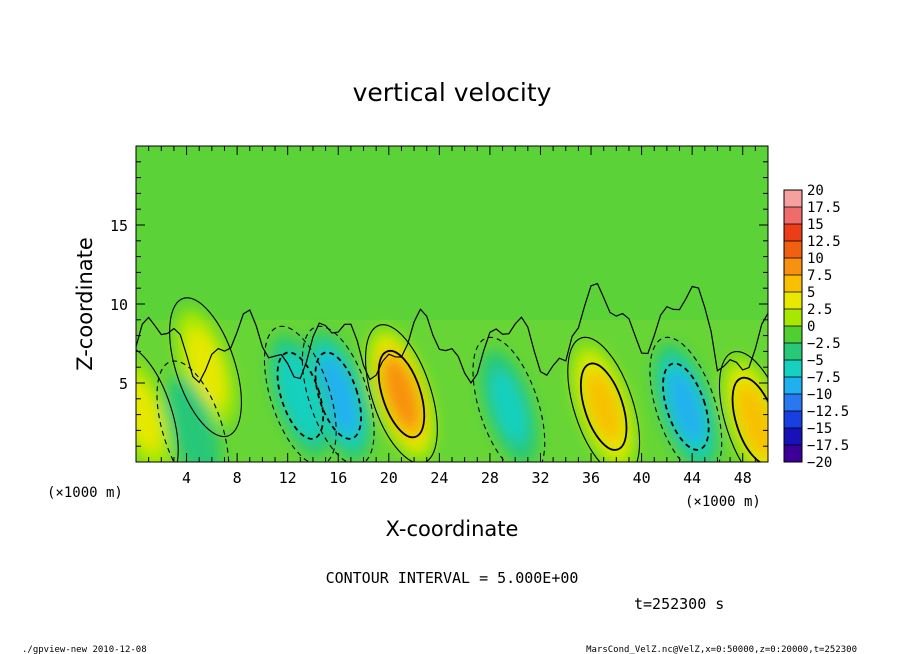 This screenshot has width=904, height=654. Describe the element at coordinates (389, 478) in the screenshot. I see `x-tick-label: 20` at that location.